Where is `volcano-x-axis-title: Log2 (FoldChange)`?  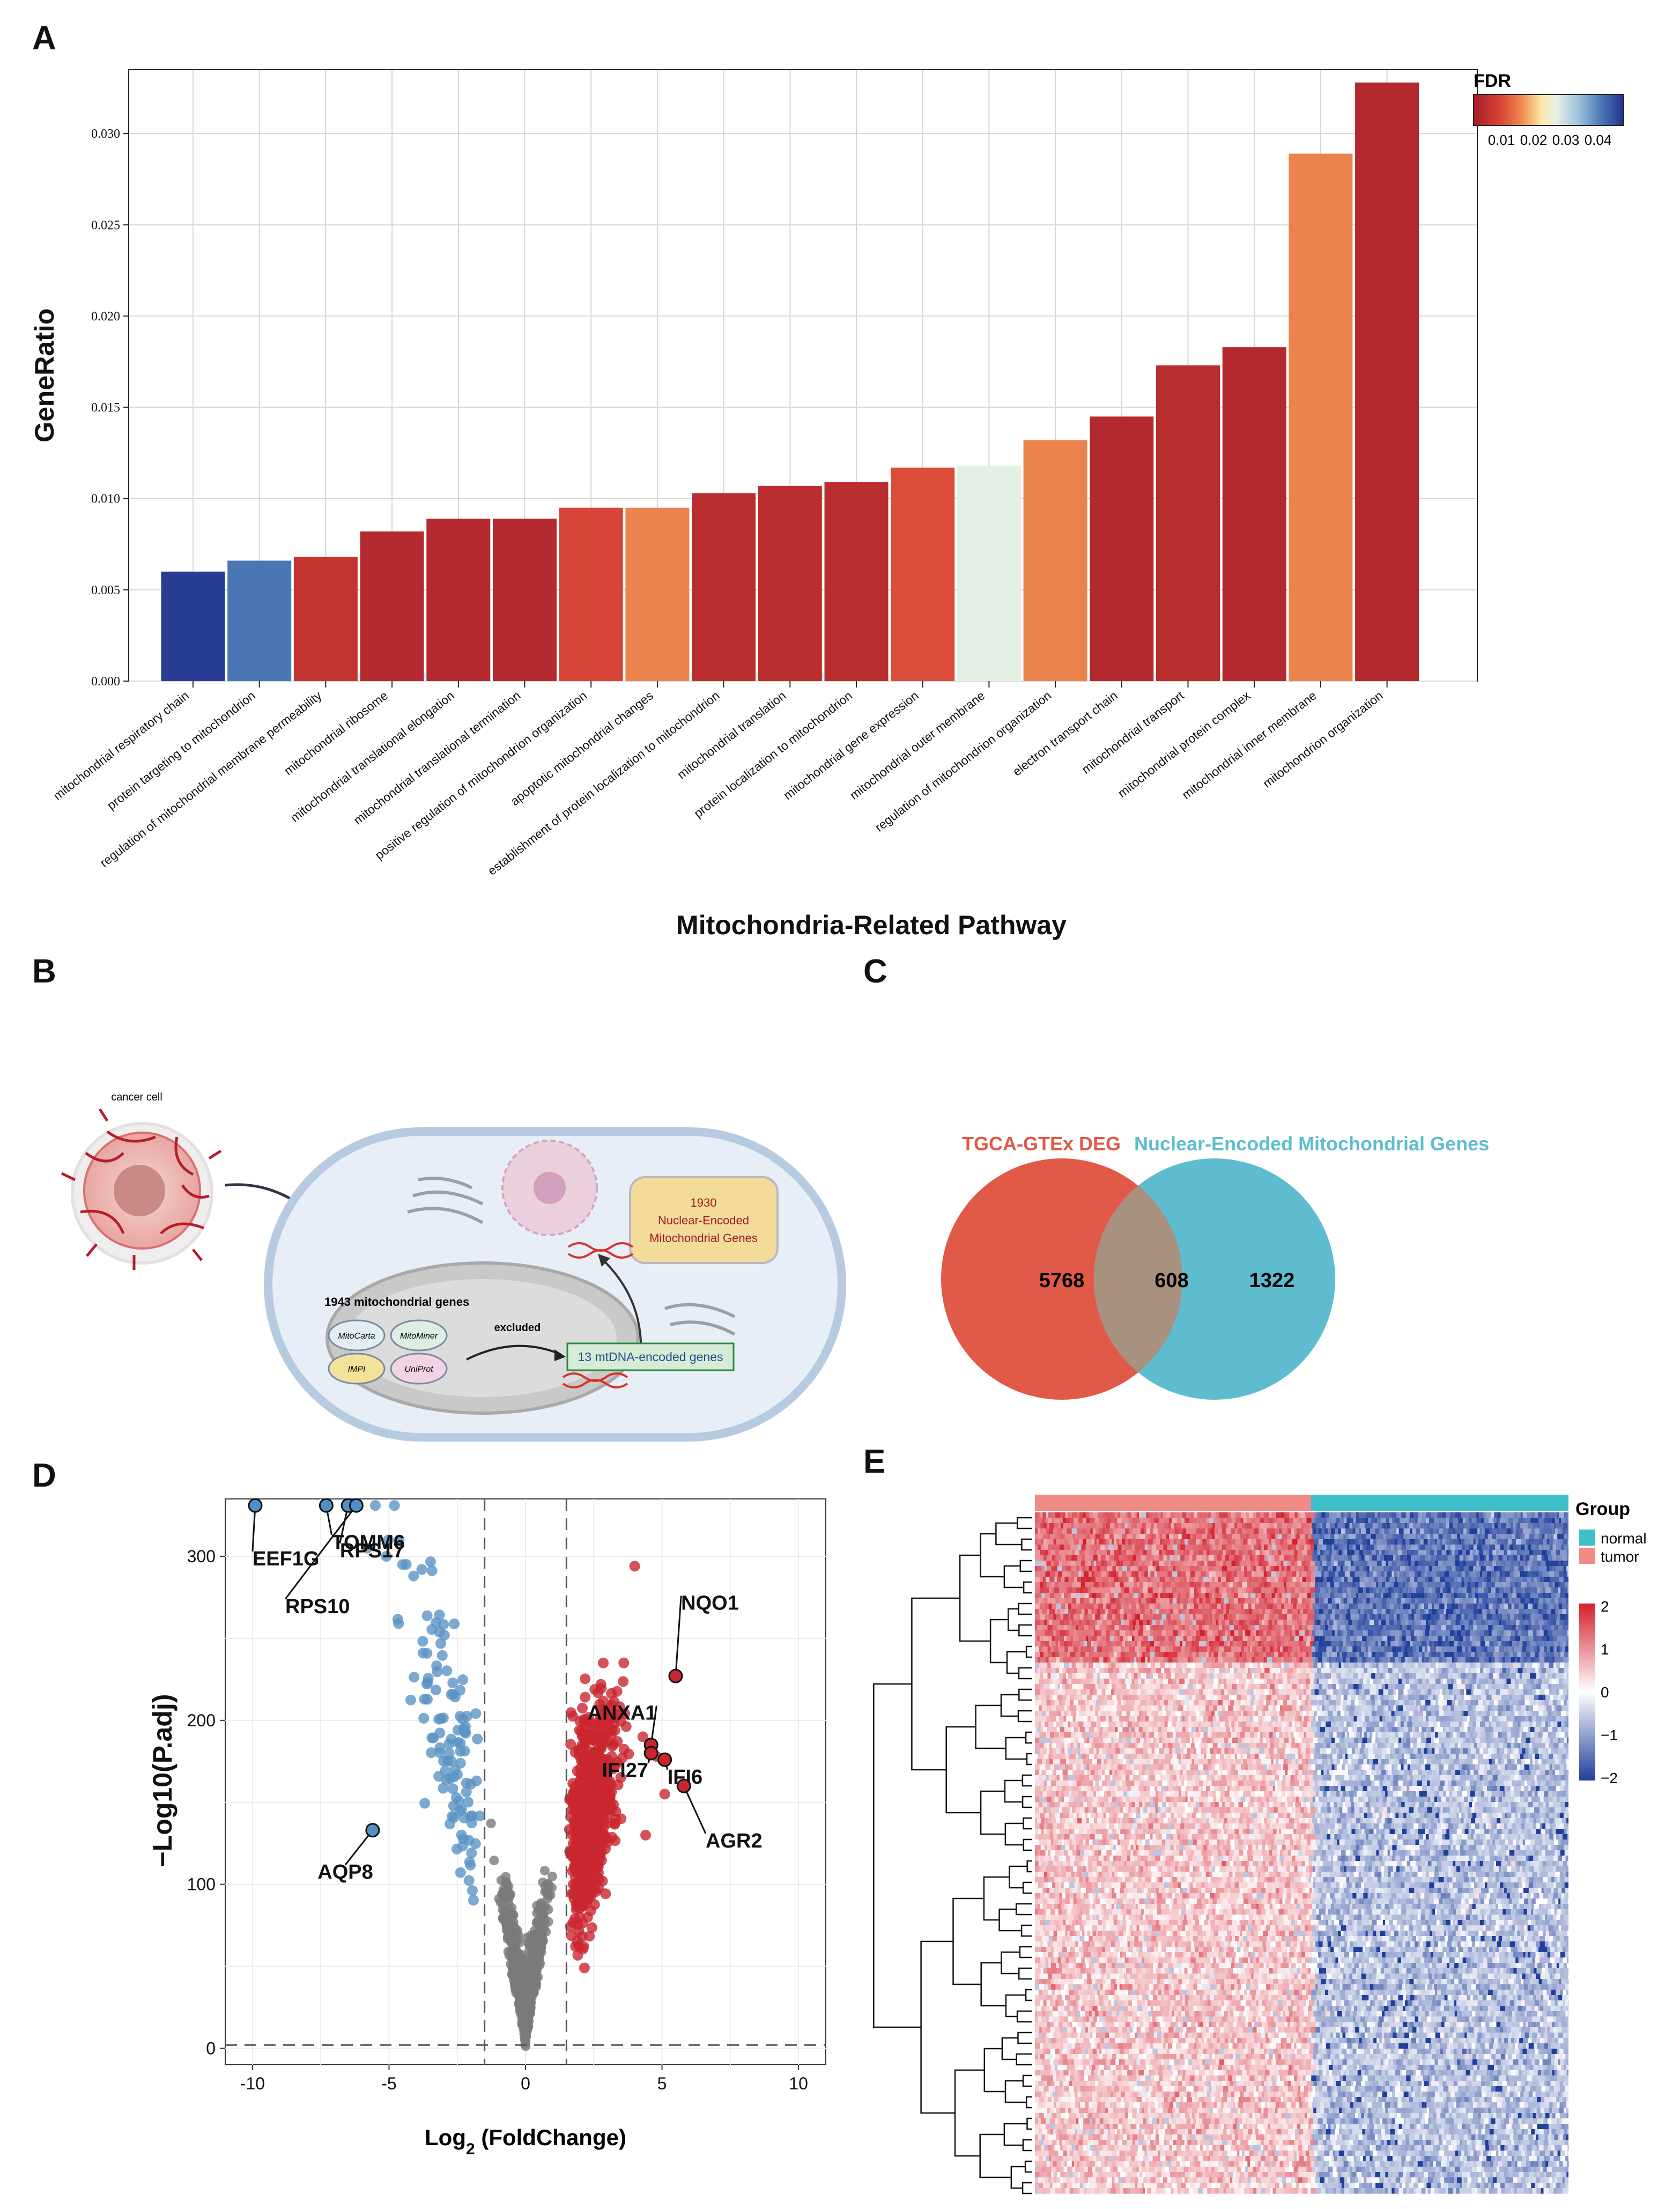 volcano-x-axis-title: Log2 (FoldChange) is located at coordinates (525, 2141).